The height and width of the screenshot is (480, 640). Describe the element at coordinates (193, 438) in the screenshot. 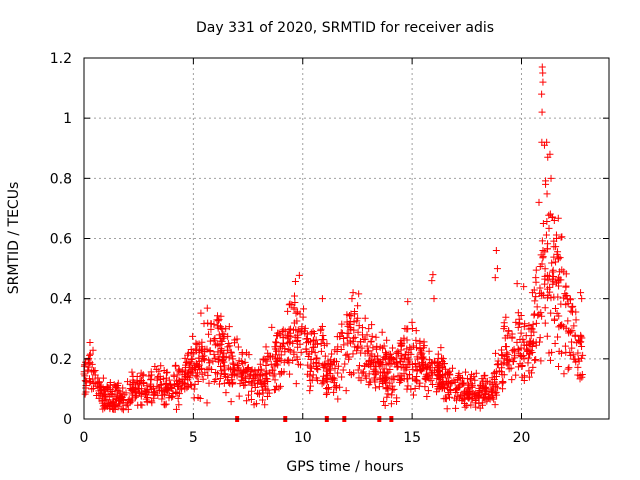

I see `x-tick-label: 5` at that location.